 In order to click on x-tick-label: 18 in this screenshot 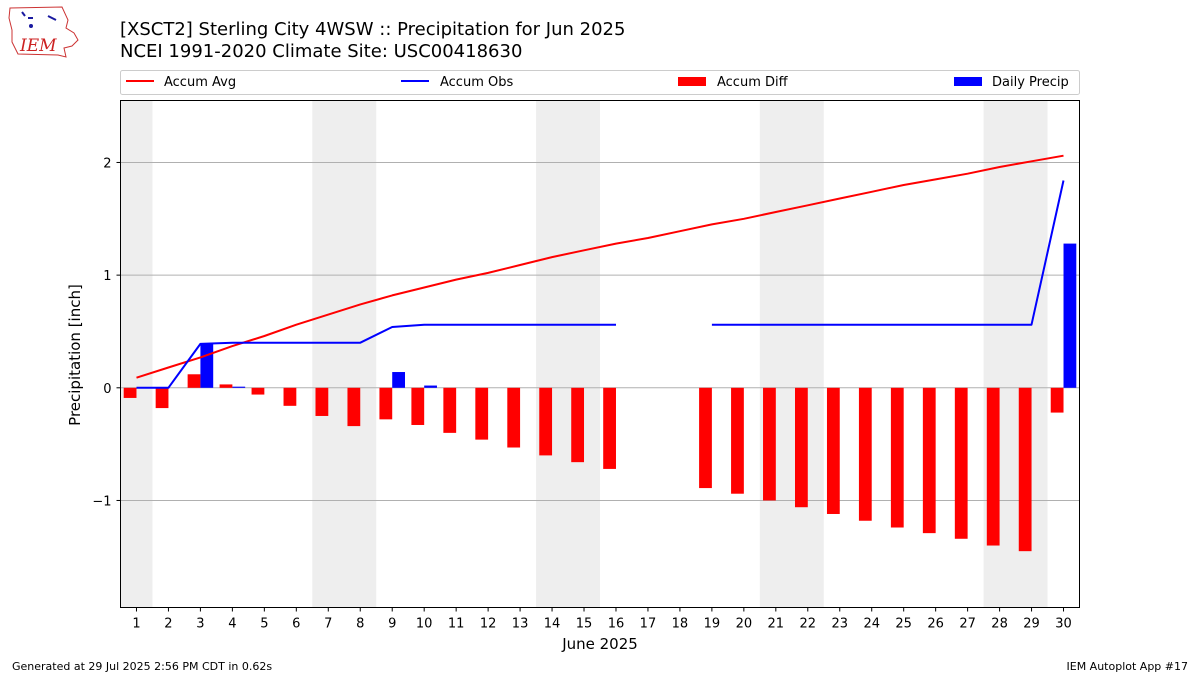, I will do `click(680, 624)`.